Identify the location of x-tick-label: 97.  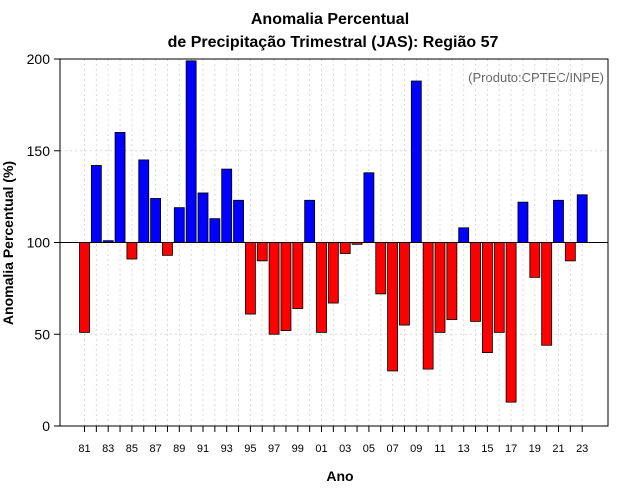
(274, 449).